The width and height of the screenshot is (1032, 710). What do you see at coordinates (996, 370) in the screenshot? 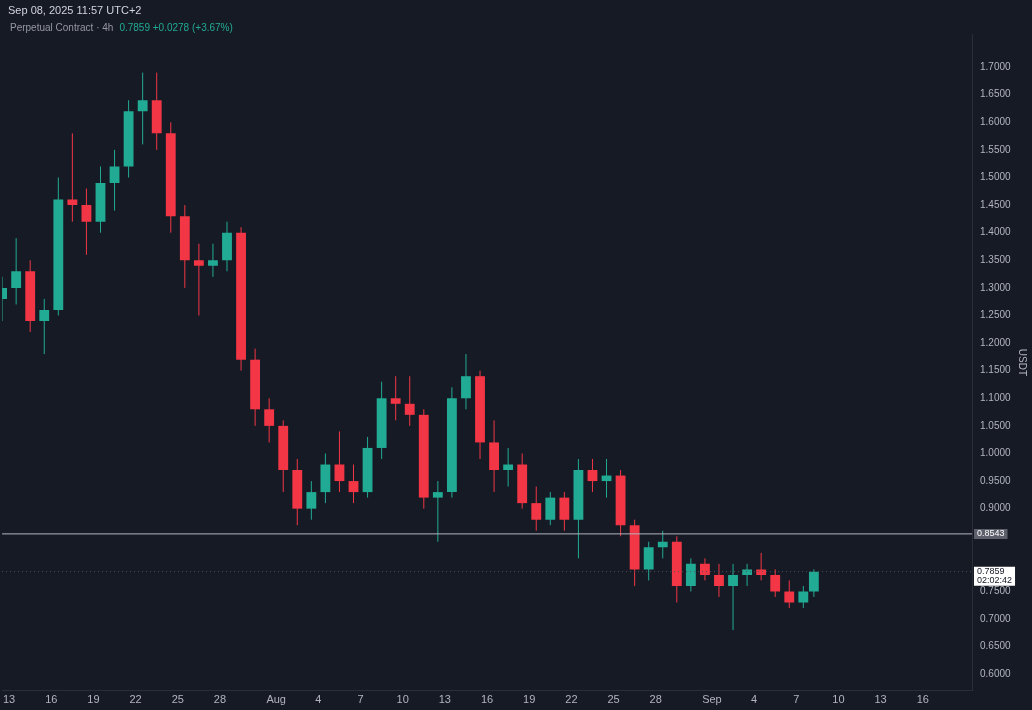
I see `y-tick-label: 1.1500` at bounding box center [996, 370].